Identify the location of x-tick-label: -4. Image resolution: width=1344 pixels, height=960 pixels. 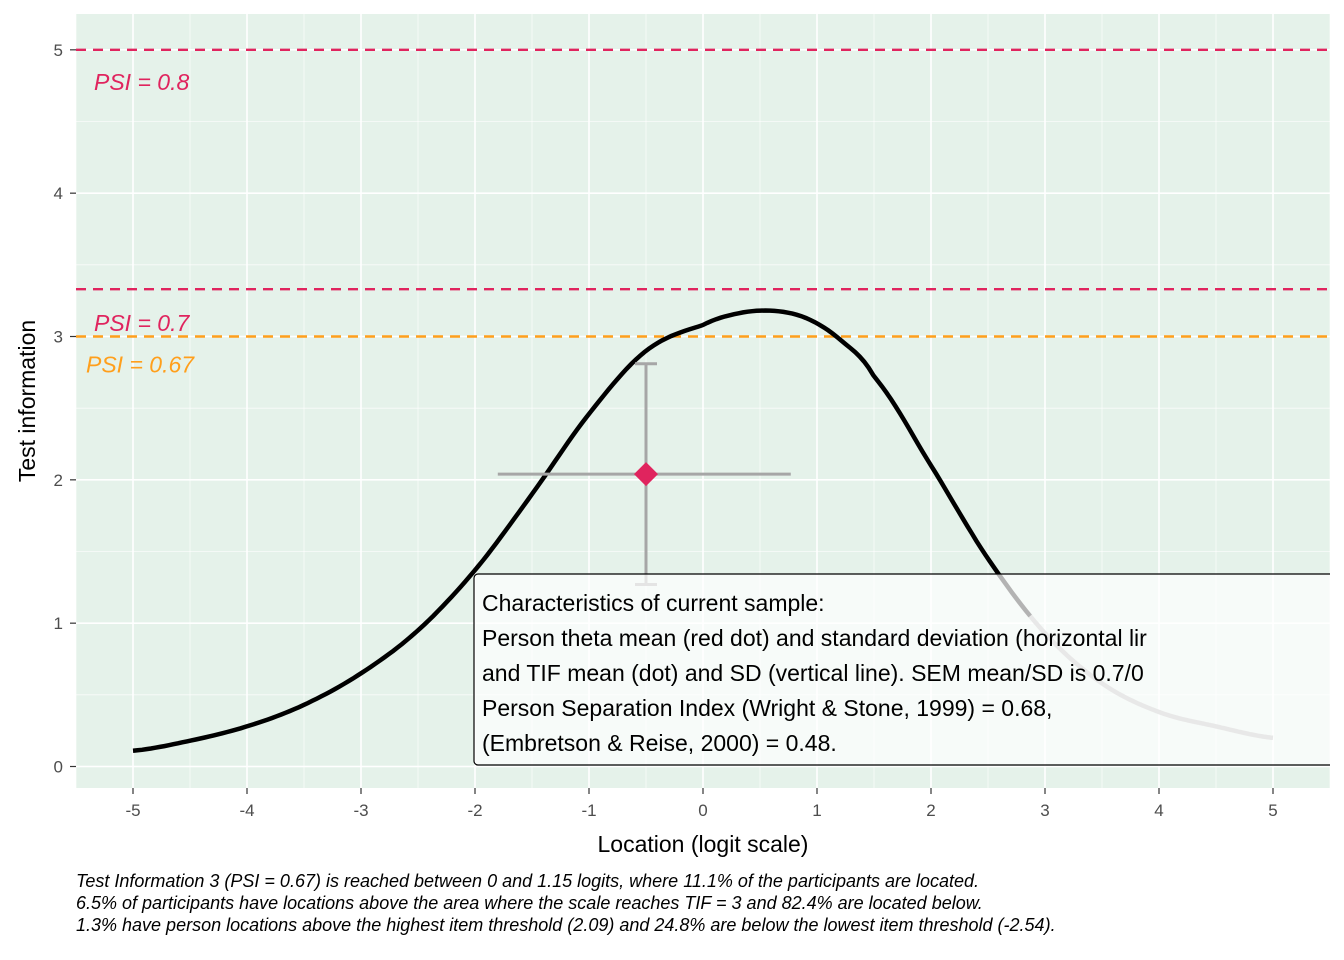
(246, 810).